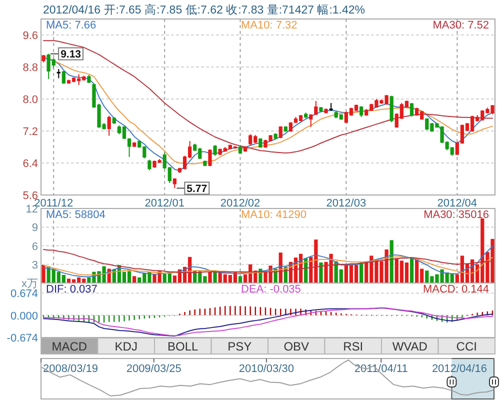  I want to click on y-tick-label: 8.8, so click(30, 68).